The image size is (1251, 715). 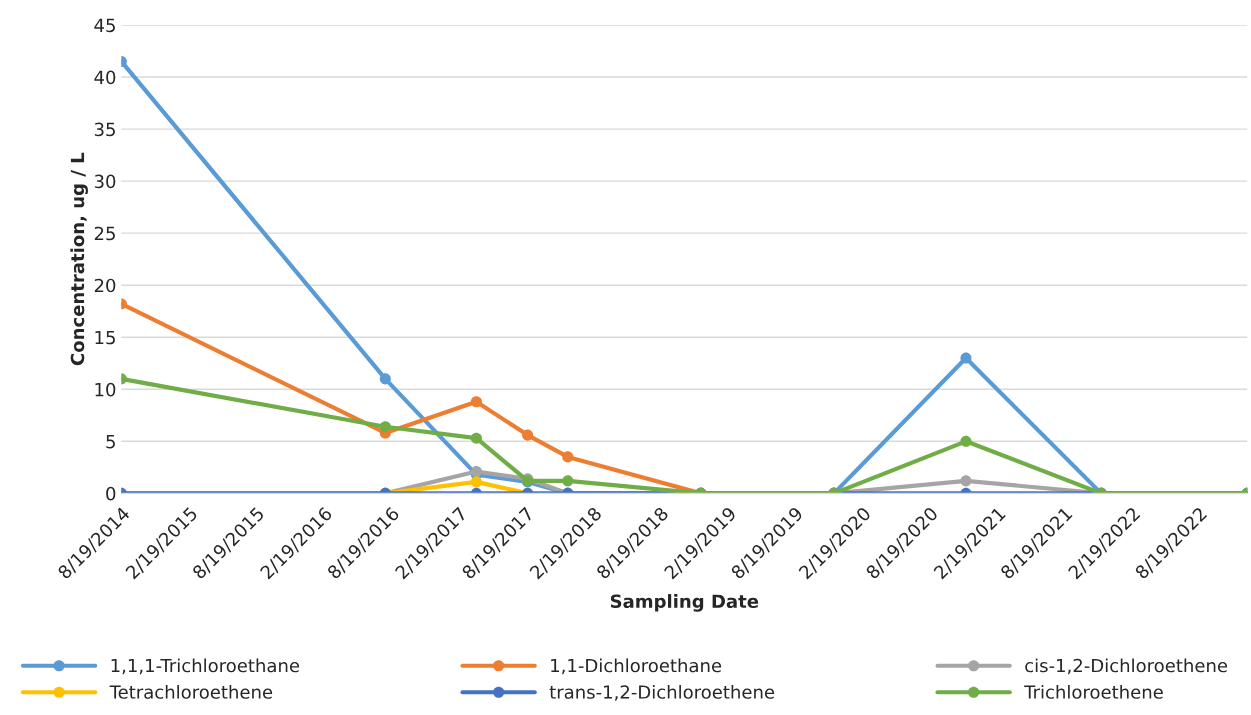 I want to click on x-axis-title: Sampling Date, so click(x=684, y=603).